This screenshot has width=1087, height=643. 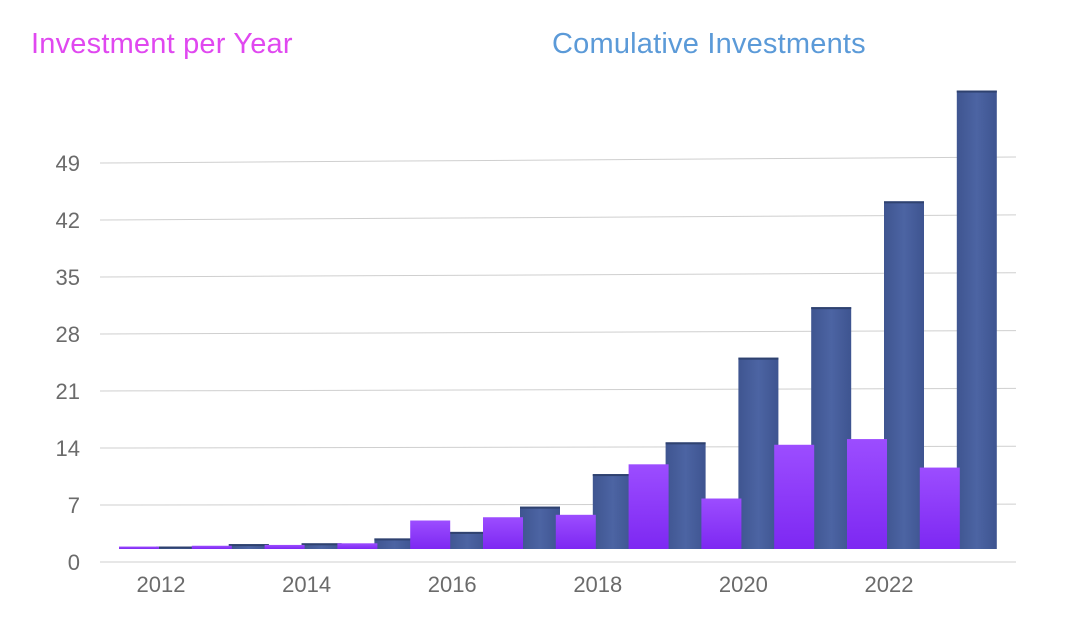 I want to click on bar-yearly-2014, so click(x=284, y=546).